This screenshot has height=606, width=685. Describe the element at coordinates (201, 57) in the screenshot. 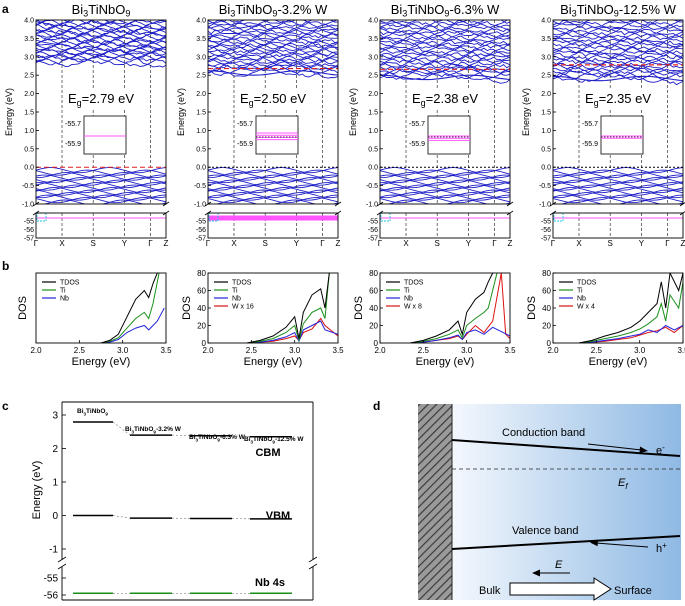

I see `y-tick-label: 3.0` at that location.